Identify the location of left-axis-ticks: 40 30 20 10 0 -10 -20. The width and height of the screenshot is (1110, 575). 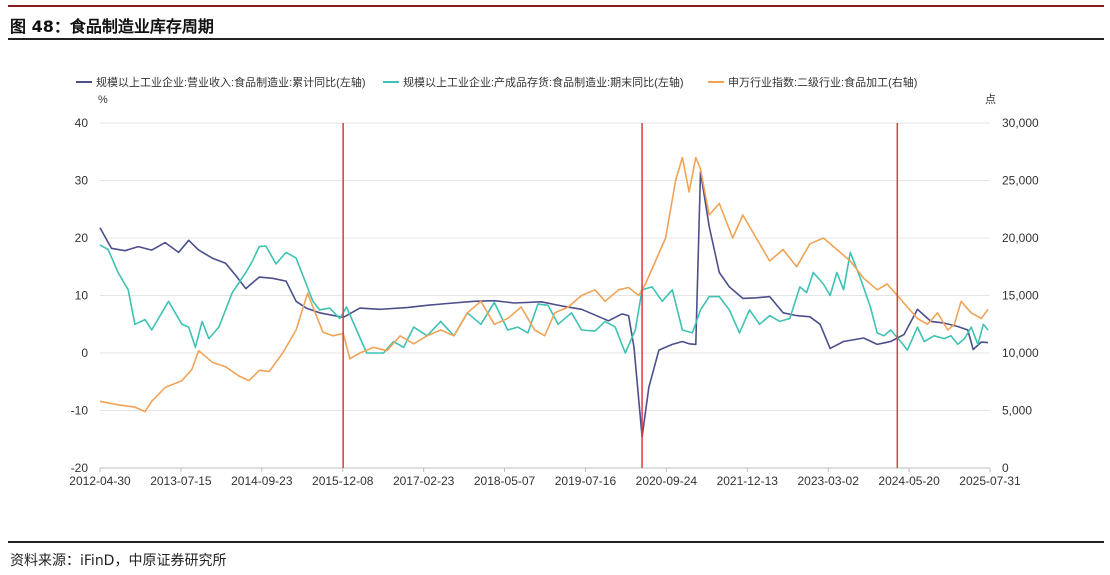
(80, 295).